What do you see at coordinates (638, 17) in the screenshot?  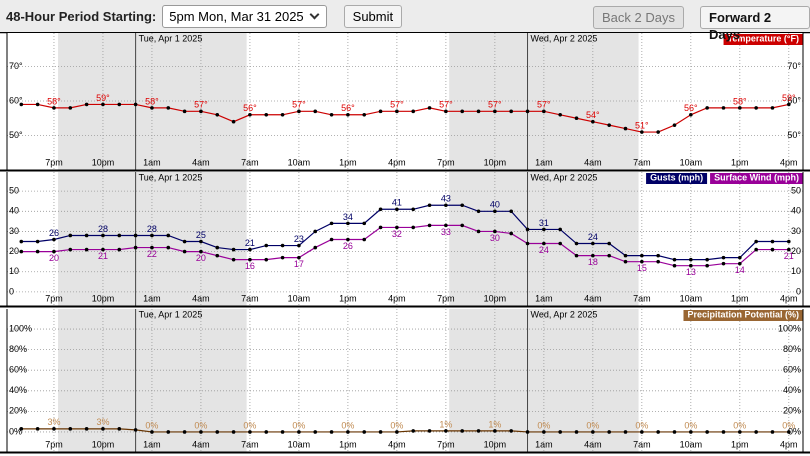 I see `back-button: Back 2 Days` at bounding box center [638, 17].